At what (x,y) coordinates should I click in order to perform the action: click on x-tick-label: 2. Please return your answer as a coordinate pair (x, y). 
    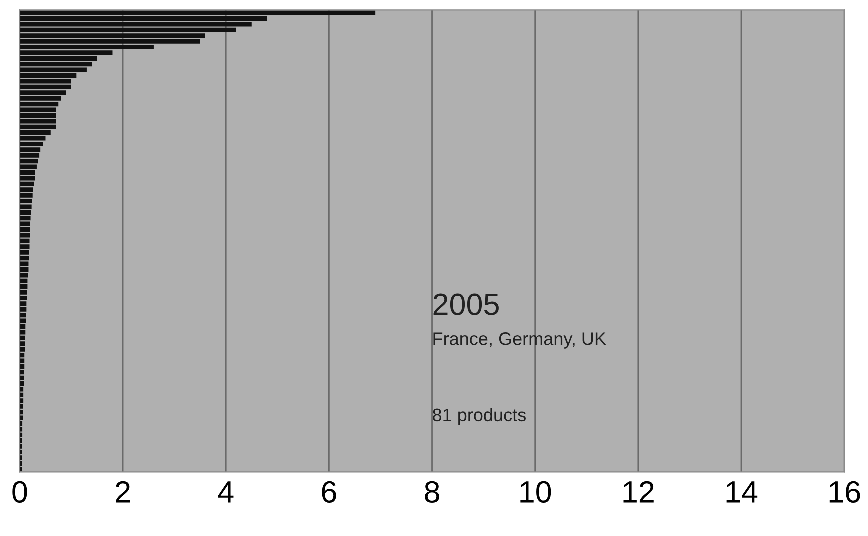
    Looking at the image, I should click on (123, 492).